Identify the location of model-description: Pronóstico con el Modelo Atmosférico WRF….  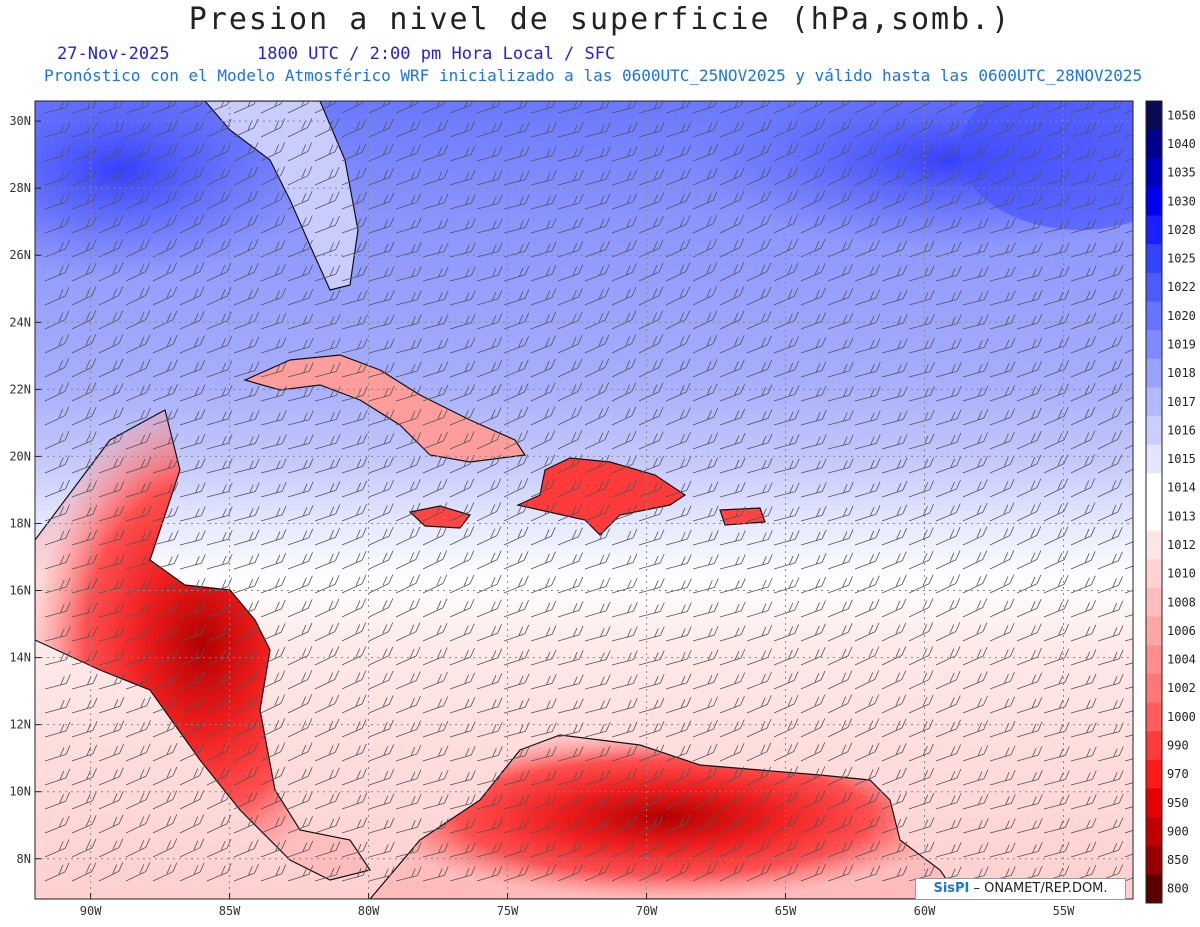
(593, 75).